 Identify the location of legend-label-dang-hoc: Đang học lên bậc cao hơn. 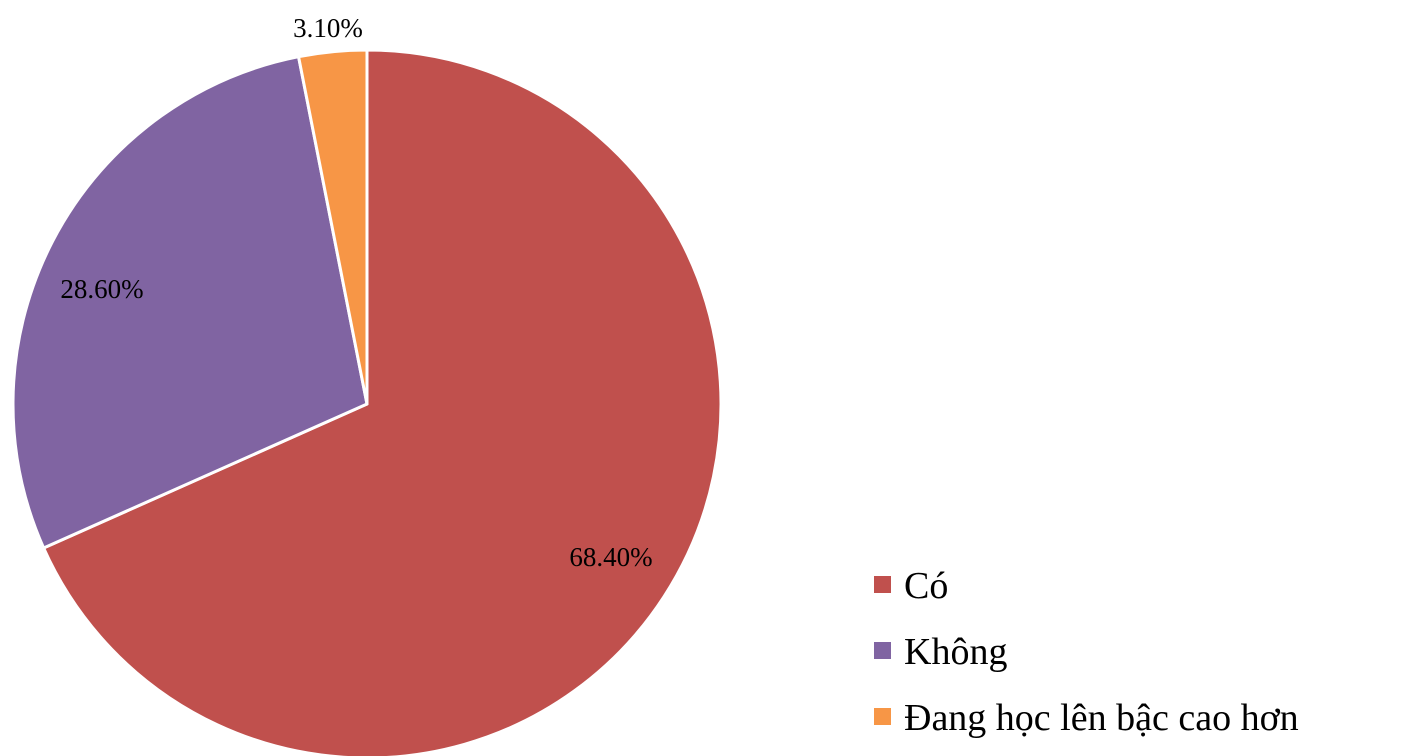
(1101, 718).